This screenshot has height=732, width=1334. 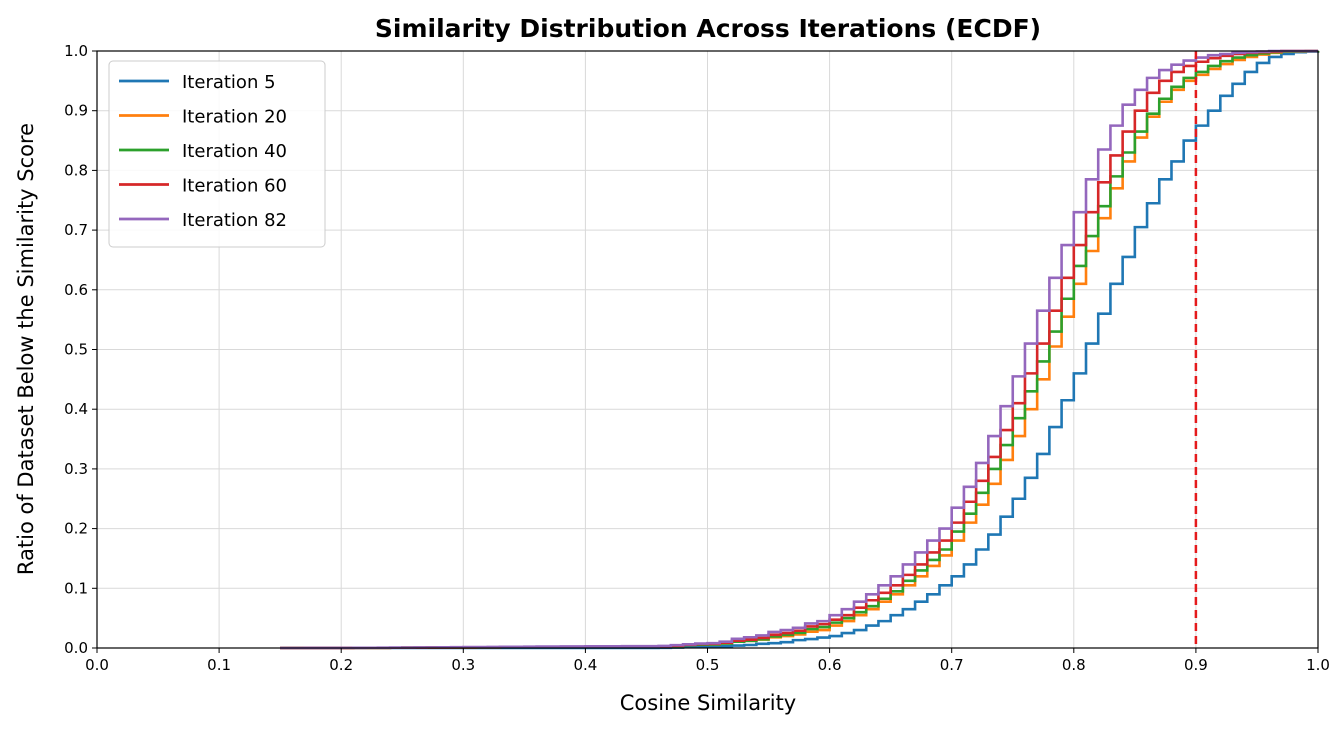 I want to click on x-tick-label: 1.0, so click(x=1318, y=665).